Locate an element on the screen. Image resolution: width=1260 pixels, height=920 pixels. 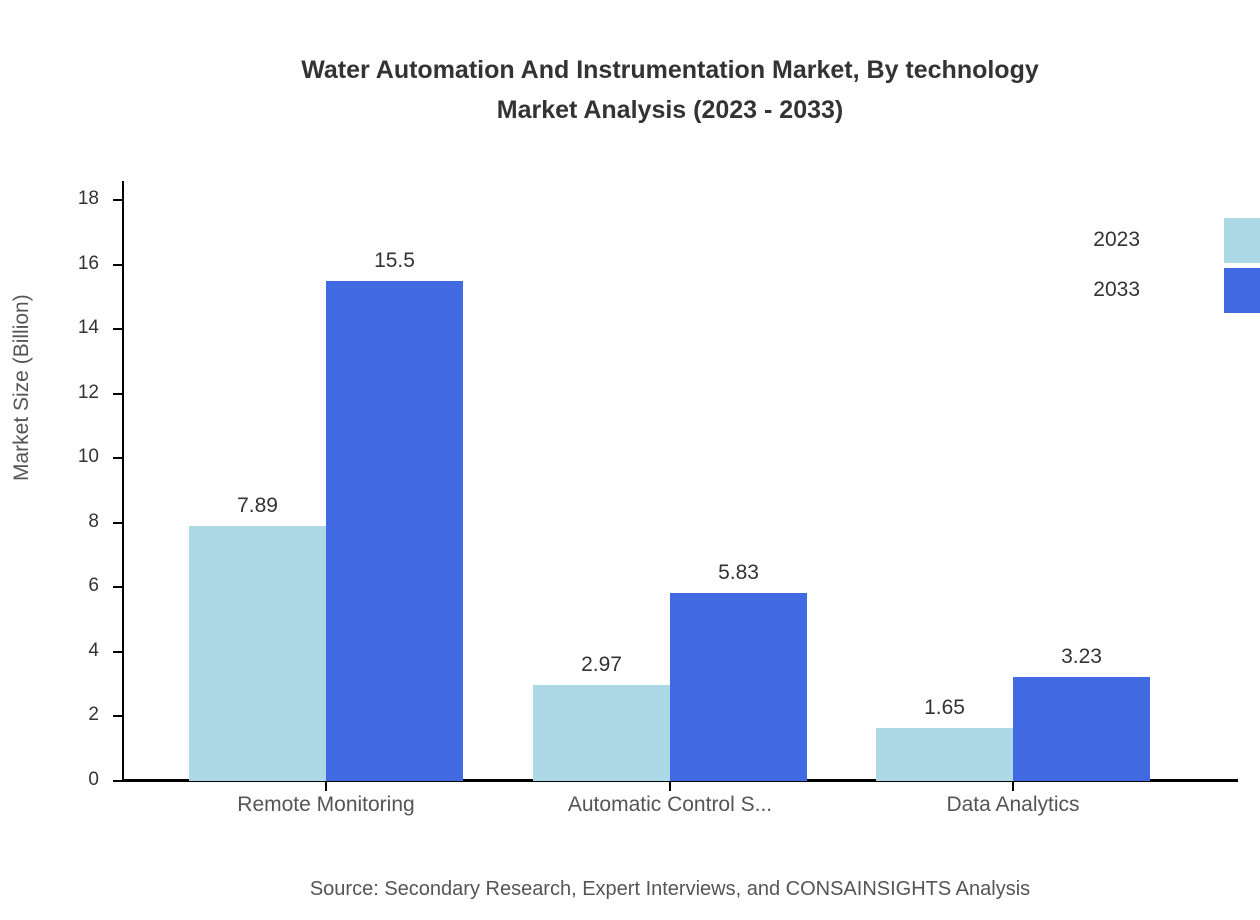
bar-value-label: 2.97 is located at coordinates (601, 665).